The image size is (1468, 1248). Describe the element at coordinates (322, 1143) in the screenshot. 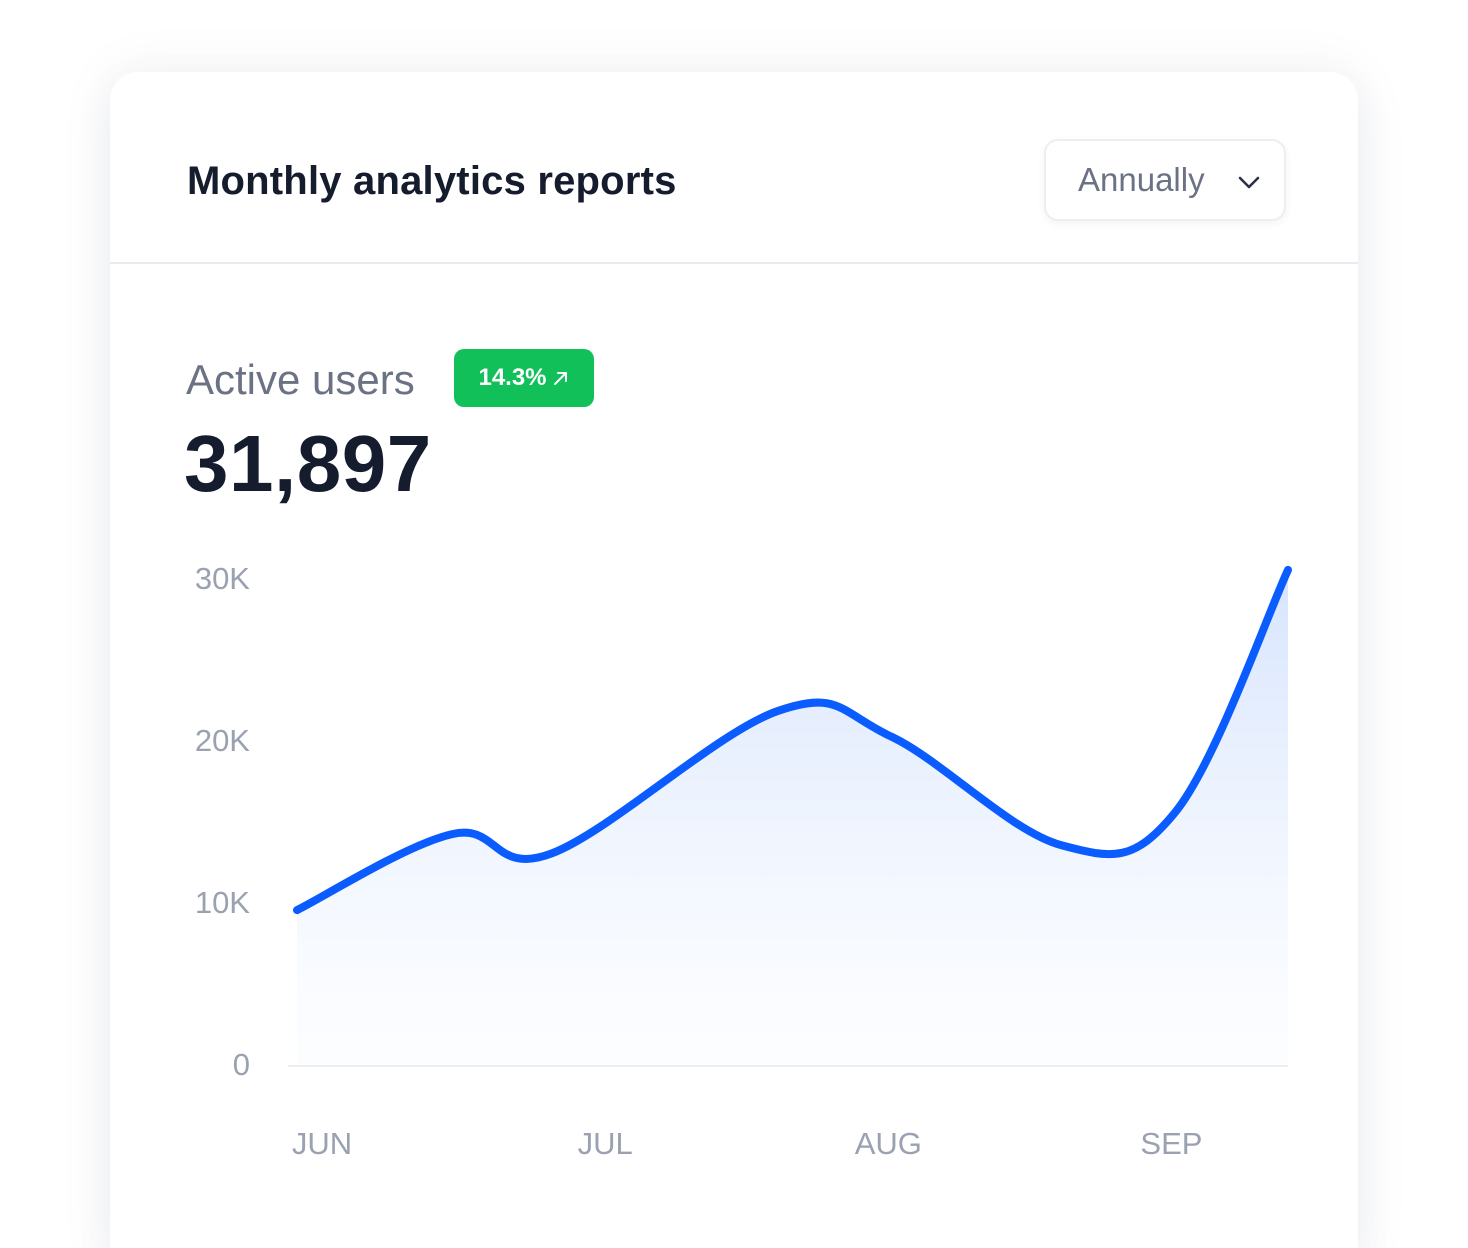

I see `x-tick-label: JUN` at that location.